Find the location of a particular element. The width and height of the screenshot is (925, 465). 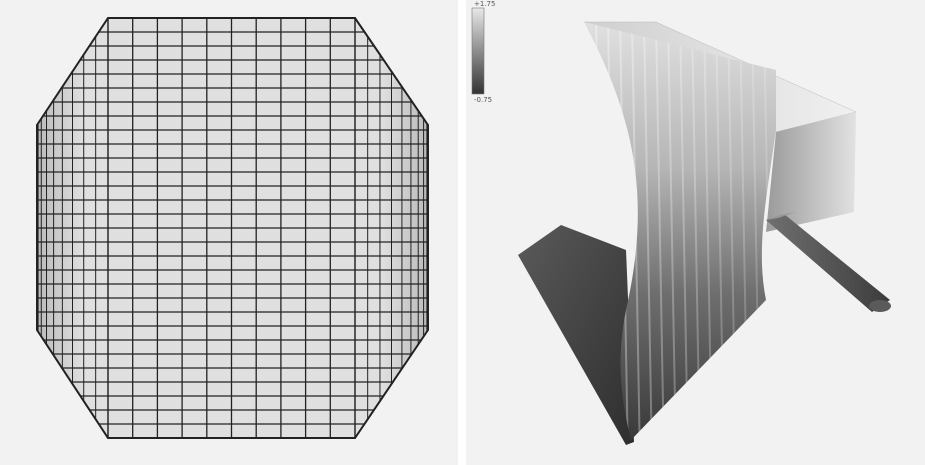

surface-plateau-side is located at coordinates (811, 172).